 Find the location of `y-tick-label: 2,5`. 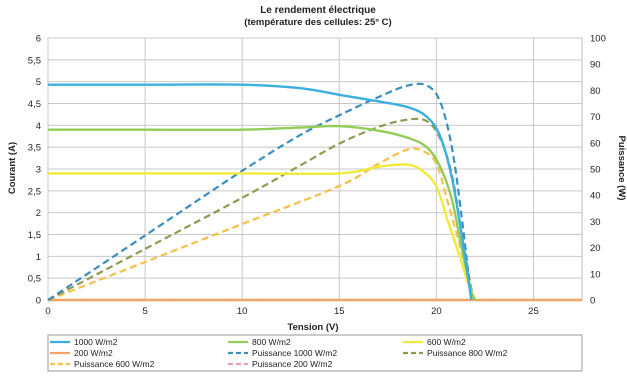

y-tick-label: 2,5 is located at coordinates (34, 191).